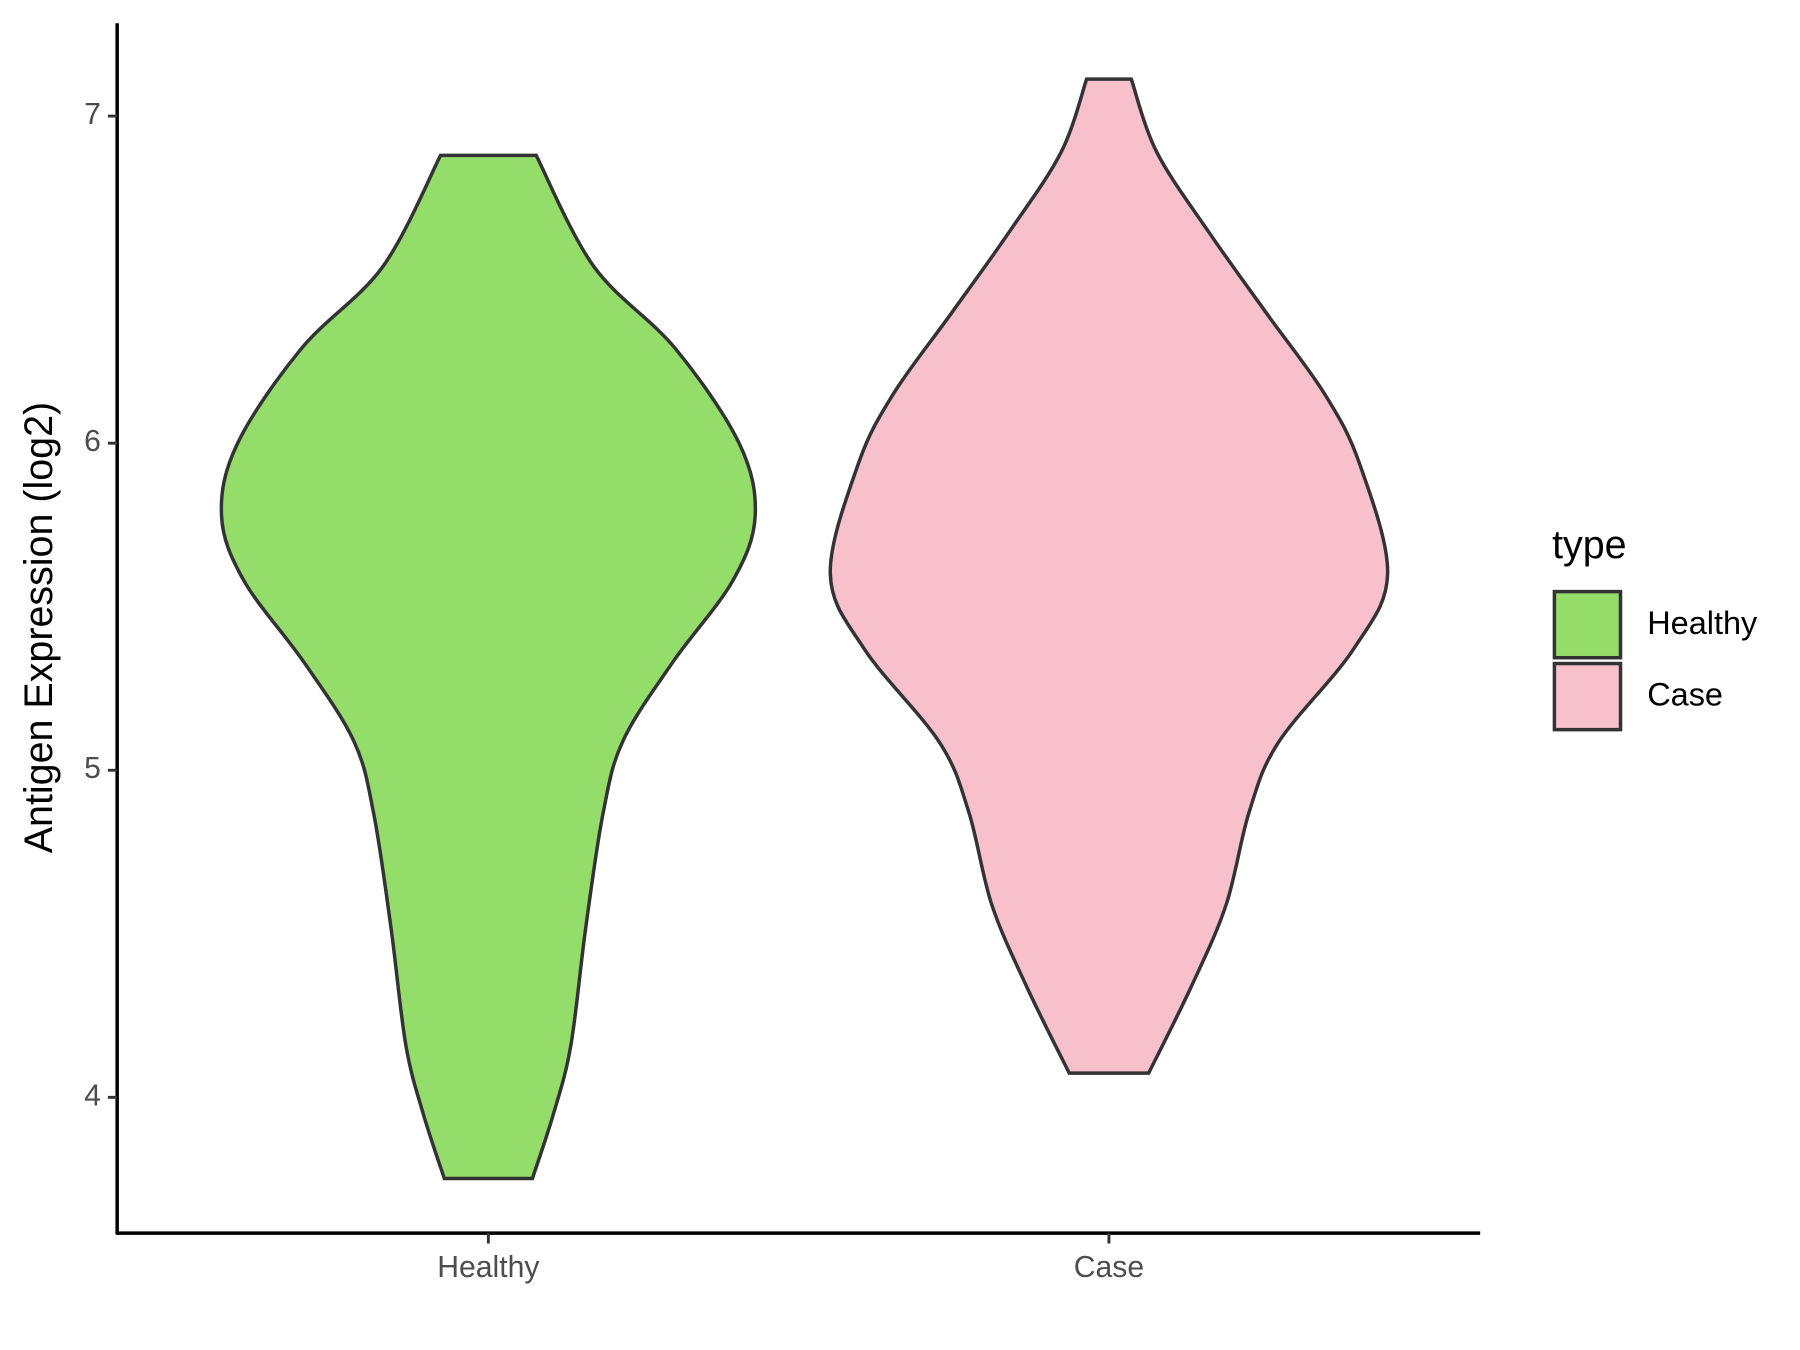  I want to click on x-tick-label: Case, so click(1109, 1267).